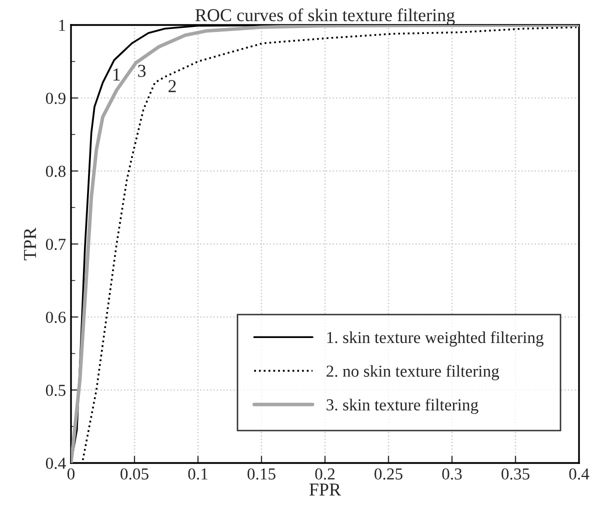  Describe the element at coordinates (30, 243) in the screenshot. I see `y-axis-title: TPR` at that location.